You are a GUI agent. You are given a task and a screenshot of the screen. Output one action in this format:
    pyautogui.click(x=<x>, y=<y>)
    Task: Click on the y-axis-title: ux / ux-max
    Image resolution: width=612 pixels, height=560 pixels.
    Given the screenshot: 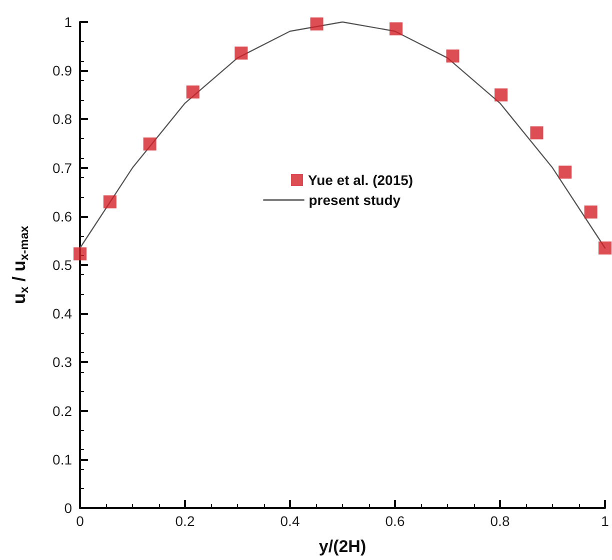 What is the action you would take?
    pyautogui.click(x=20, y=264)
    